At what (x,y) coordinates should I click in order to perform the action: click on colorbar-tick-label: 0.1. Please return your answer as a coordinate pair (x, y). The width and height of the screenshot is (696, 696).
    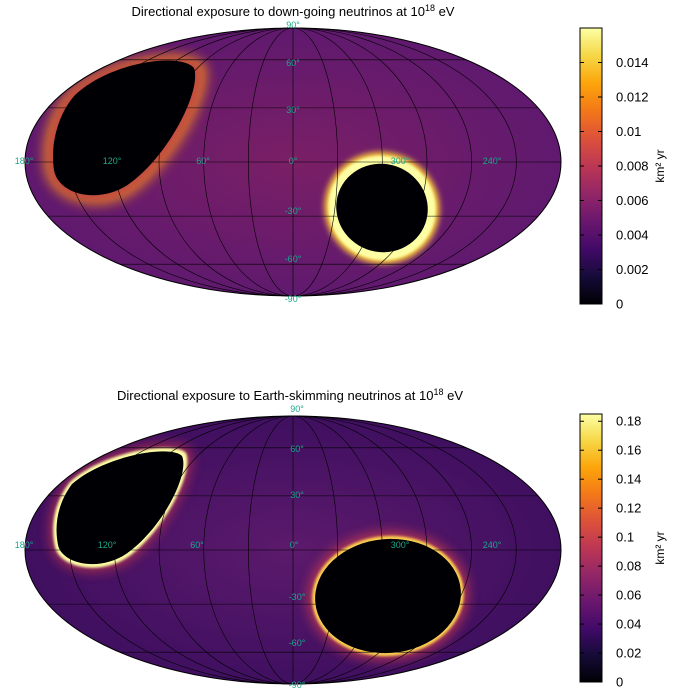
    Looking at the image, I should click on (625, 537).